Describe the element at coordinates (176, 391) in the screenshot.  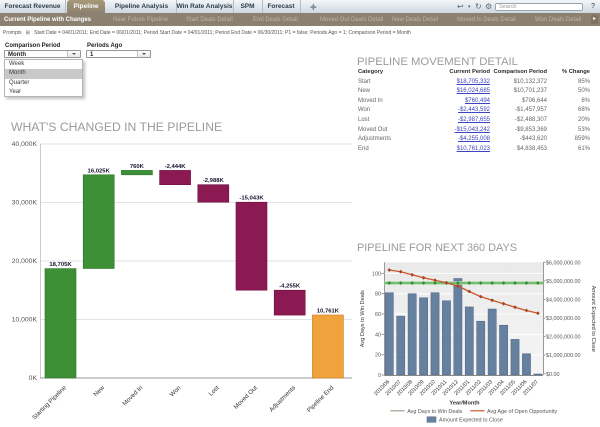
I see `svg-text: Won` at that location.